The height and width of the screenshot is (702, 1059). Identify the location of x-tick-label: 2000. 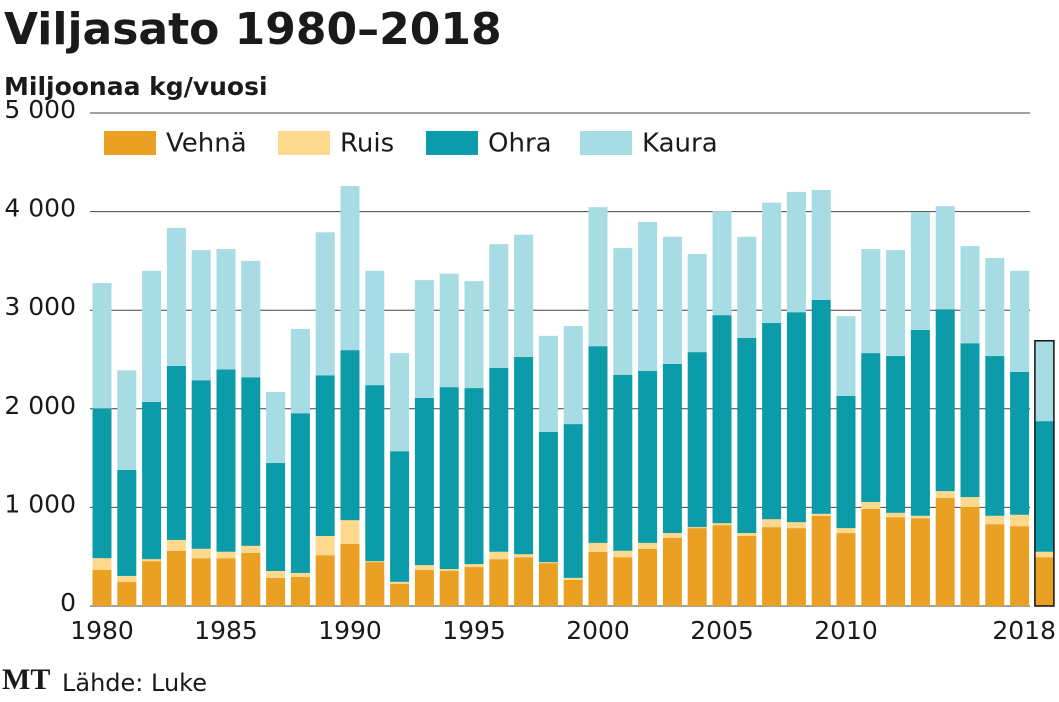
(598, 630).